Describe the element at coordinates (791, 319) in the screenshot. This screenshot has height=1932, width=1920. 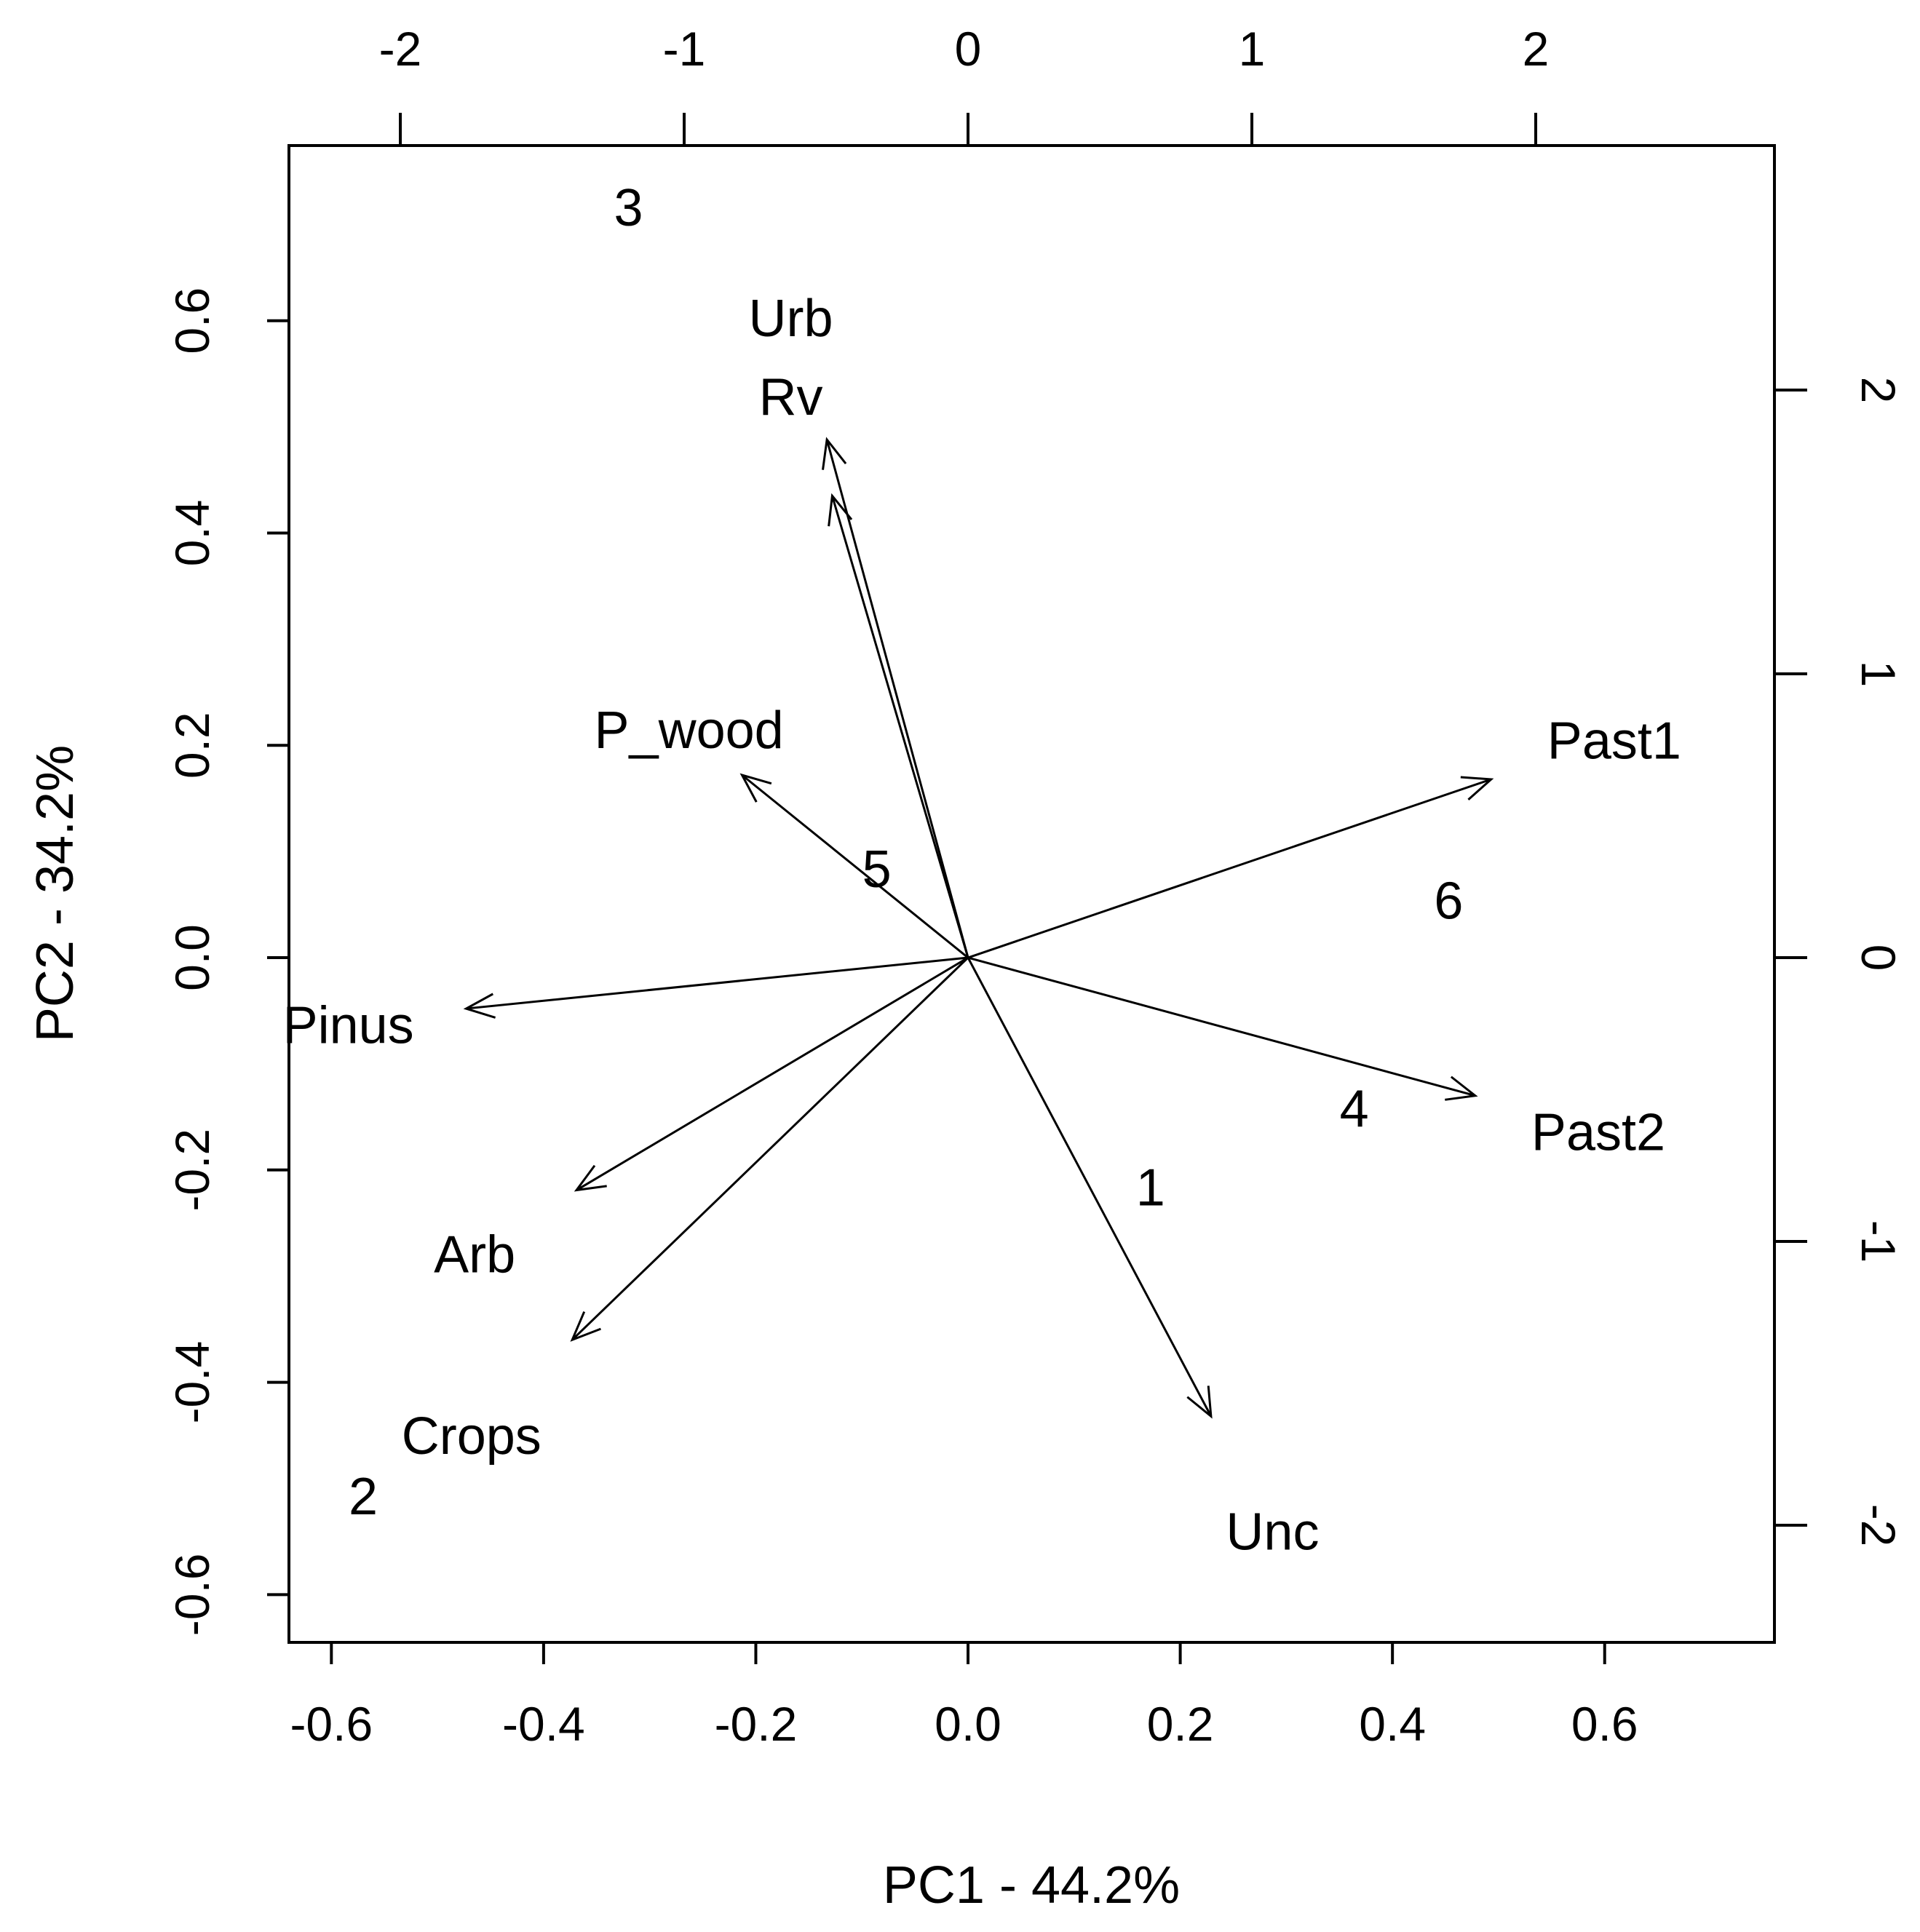
I see `variable-label-urb: Urb` at that location.